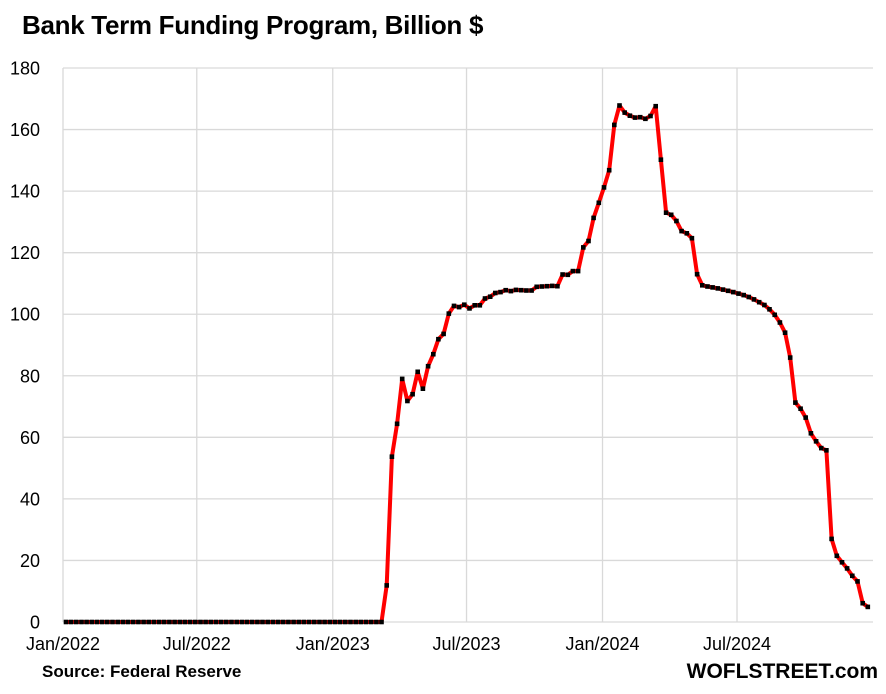 The image size is (886, 694). Describe the element at coordinates (197, 644) in the screenshot. I see `x-tick-label: Jul/2022` at that location.